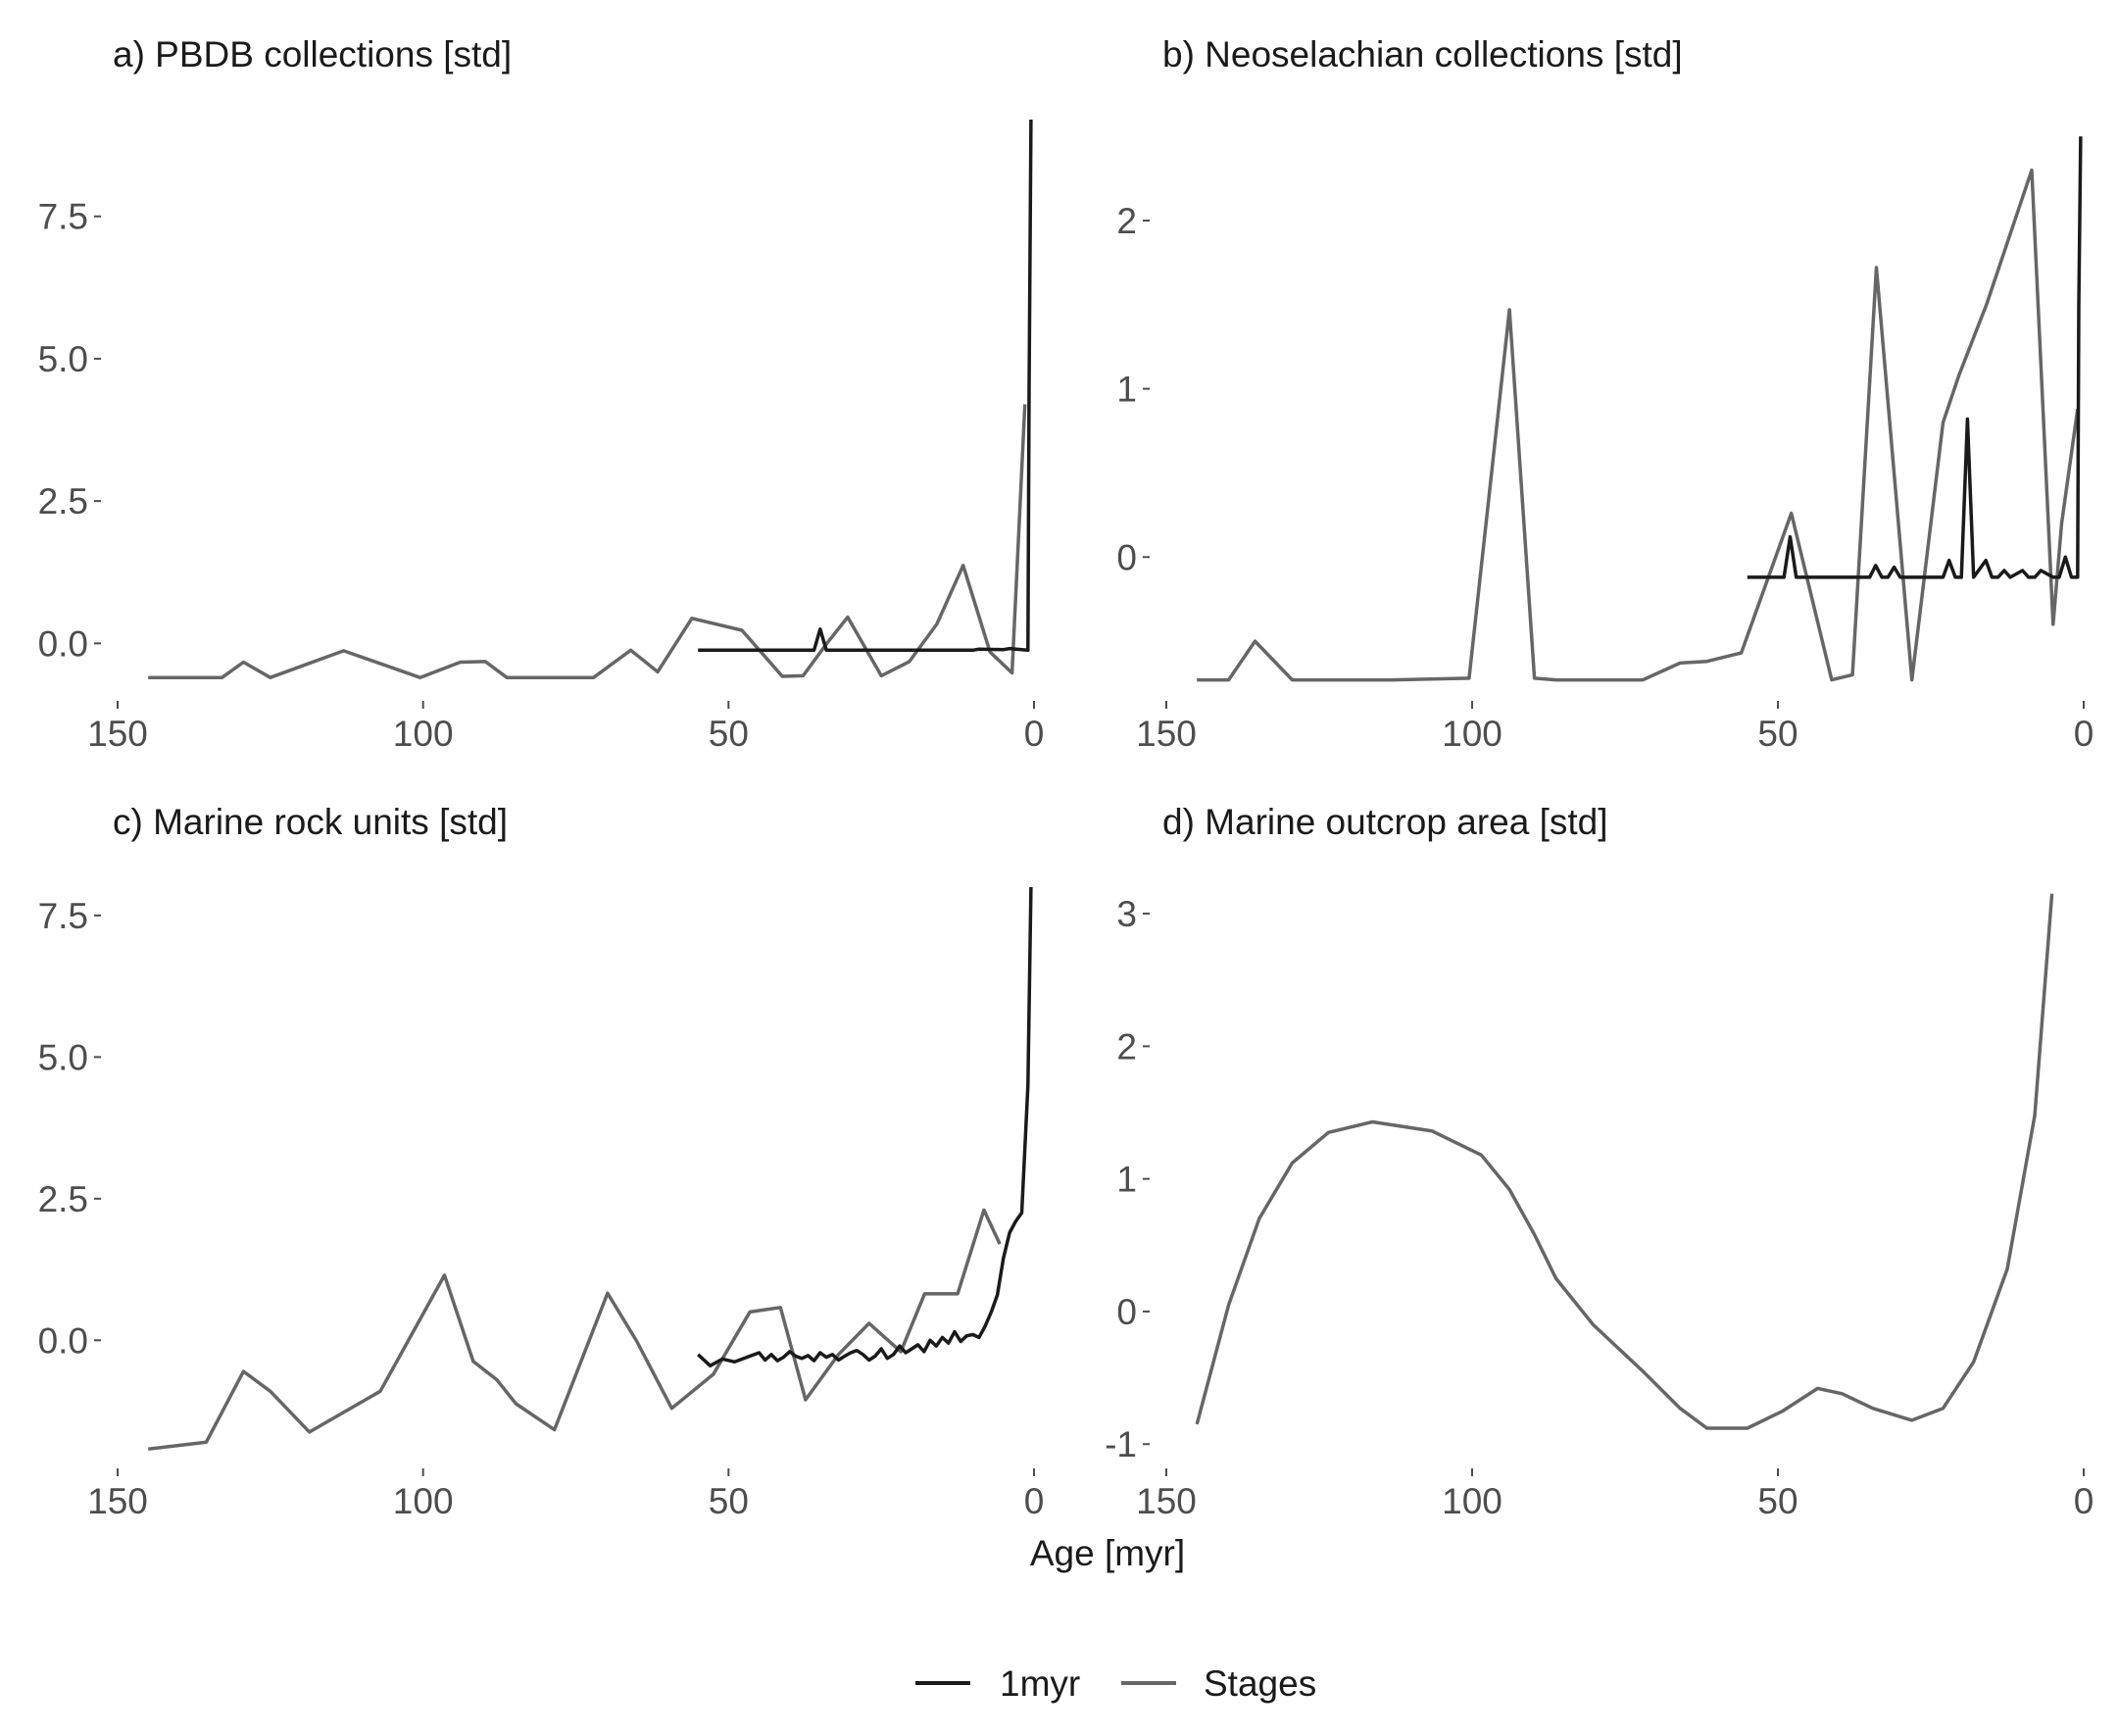 This screenshot has width=2118, height=1736. What do you see at coordinates (1915, 358) in the screenshot?
I see `panel-b-series-1myr` at bounding box center [1915, 358].